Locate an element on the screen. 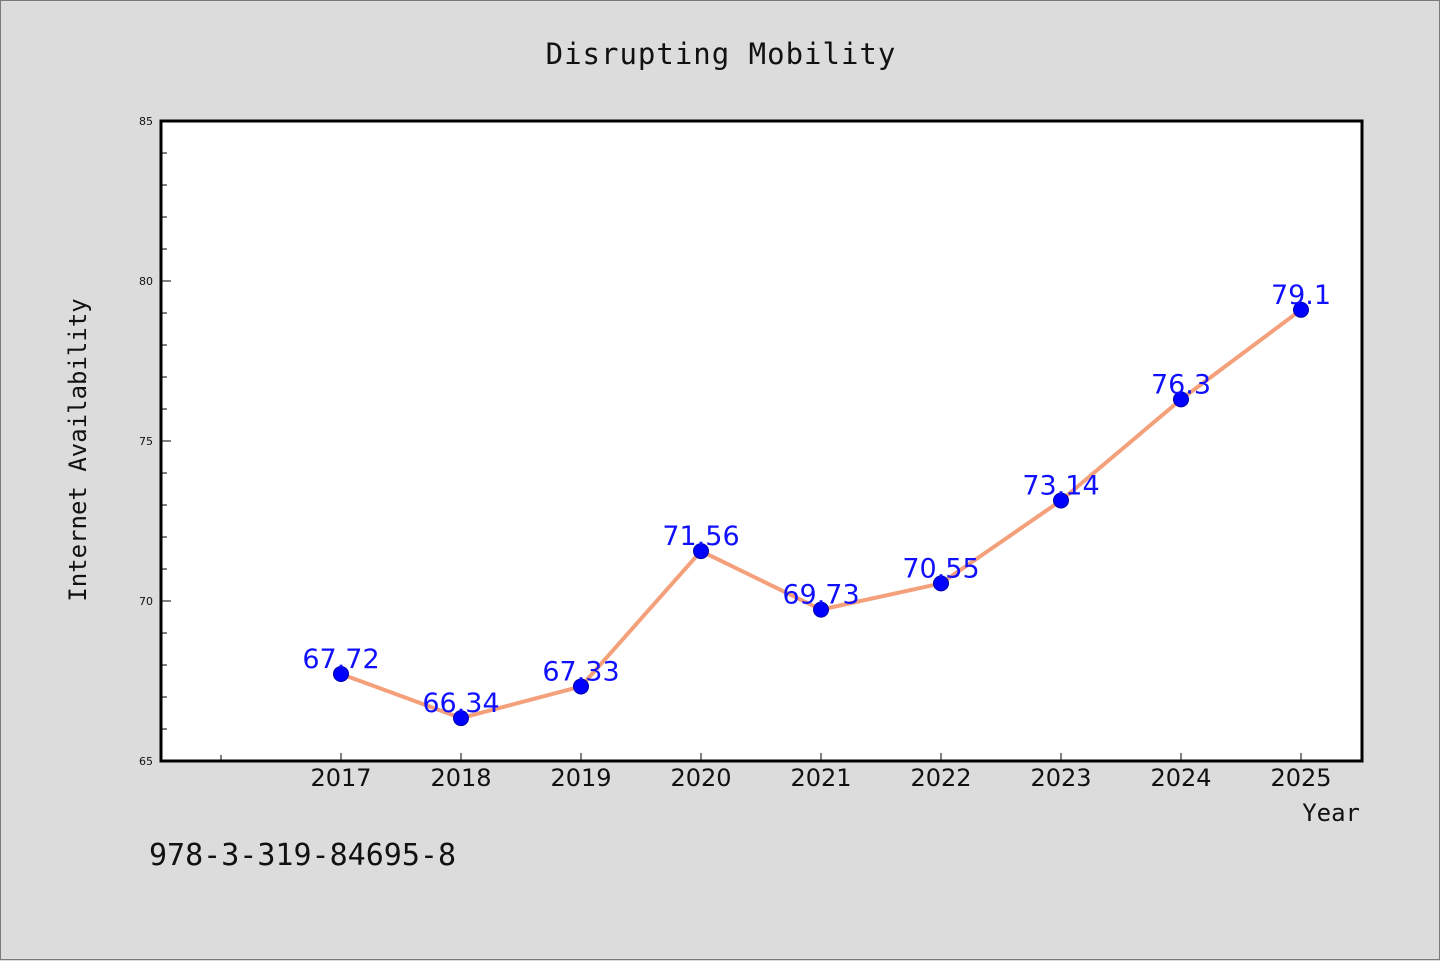  data-label: 76.3 is located at coordinates (1181, 384).